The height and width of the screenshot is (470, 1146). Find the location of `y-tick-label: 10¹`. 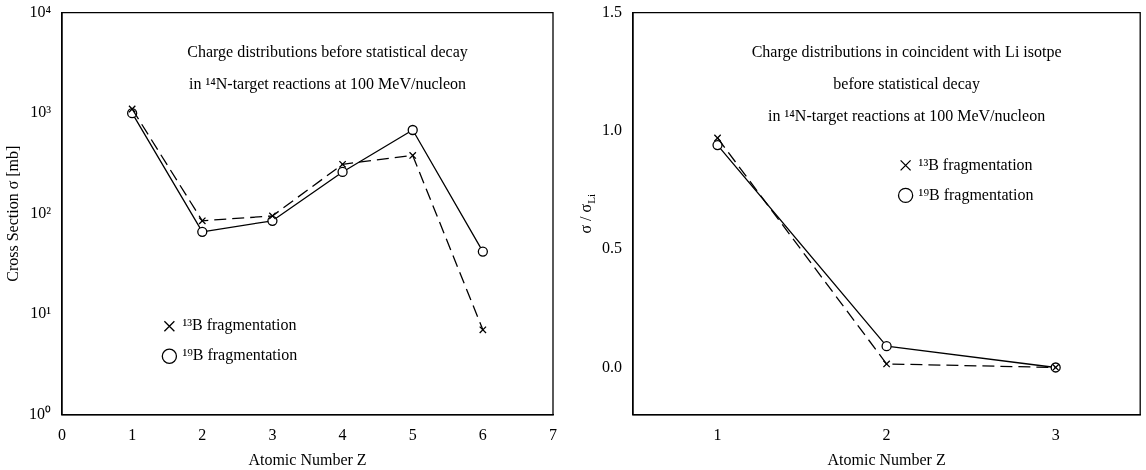

y-tick-label: 10¹ is located at coordinates (41, 313).